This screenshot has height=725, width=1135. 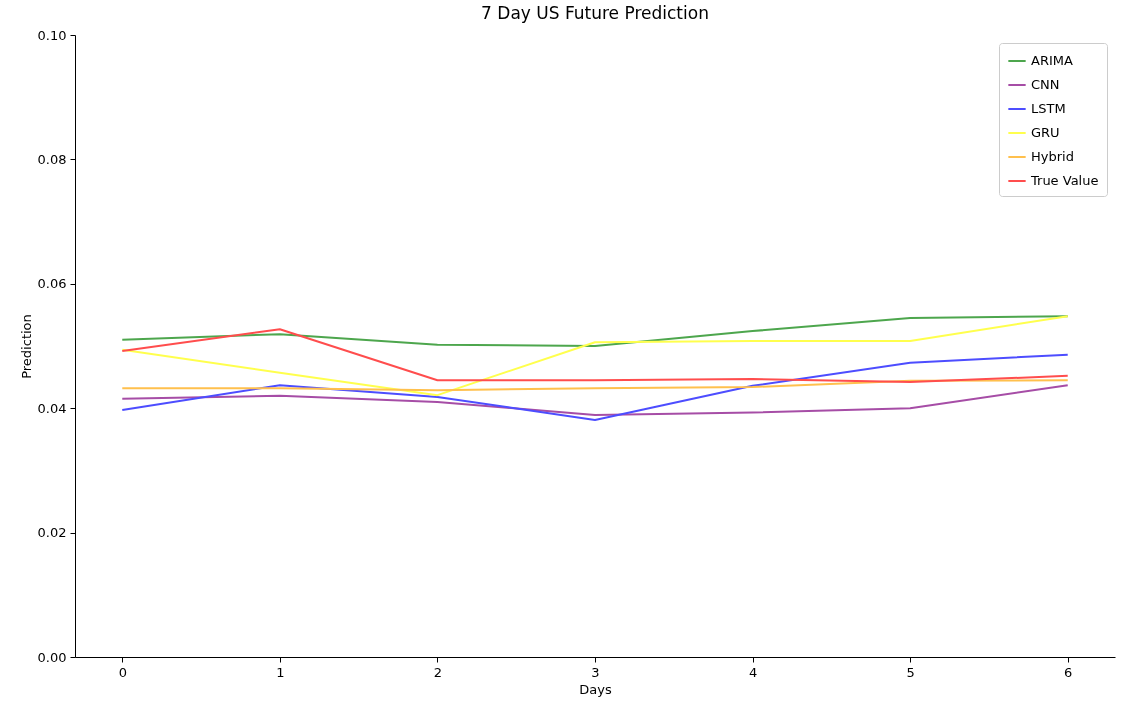 What do you see at coordinates (1045, 84) in the screenshot?
I see `legend-label: CNN` at bounding box center [1045, 84].